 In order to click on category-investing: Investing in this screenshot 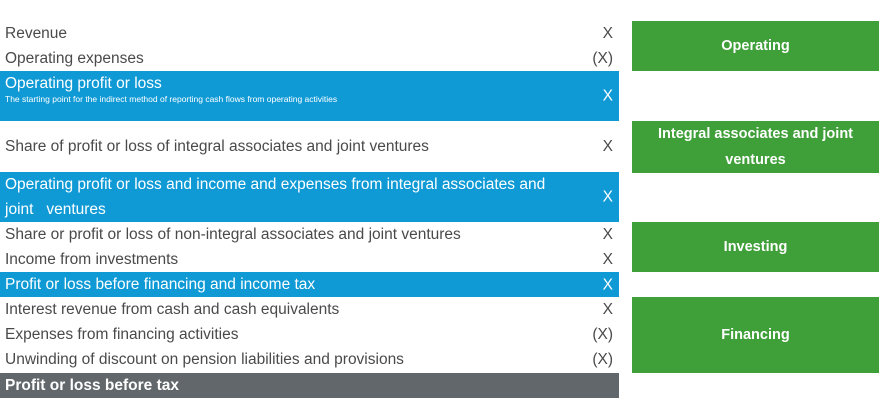, I will do `click(755, 247)`.